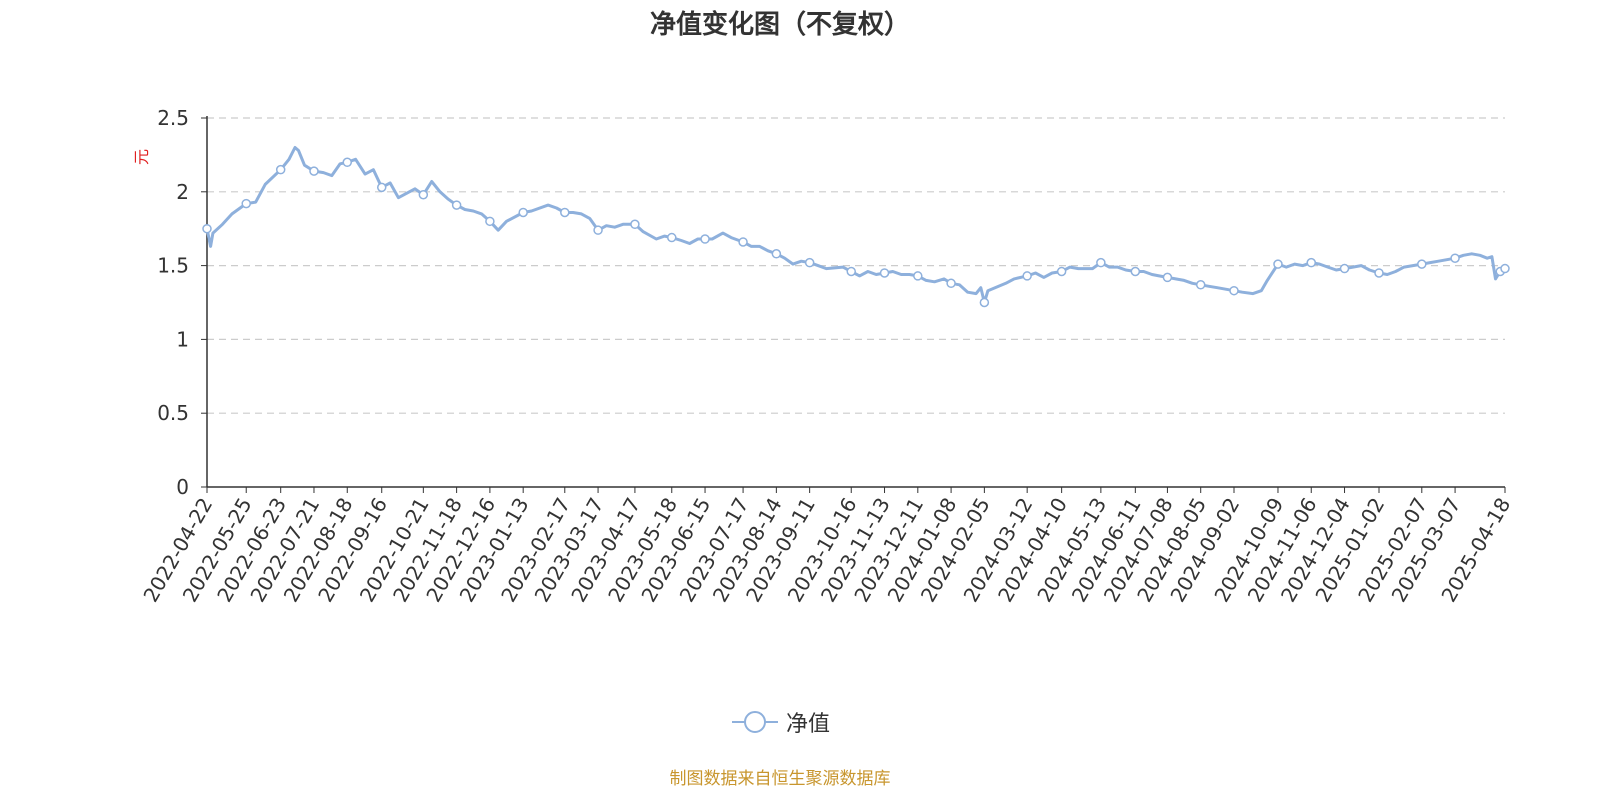 This screenshot has width=1600, height=800. Describe the element at coordinates (182, 487) in the screenshot. I see `y-tick-label: 0` at that location.